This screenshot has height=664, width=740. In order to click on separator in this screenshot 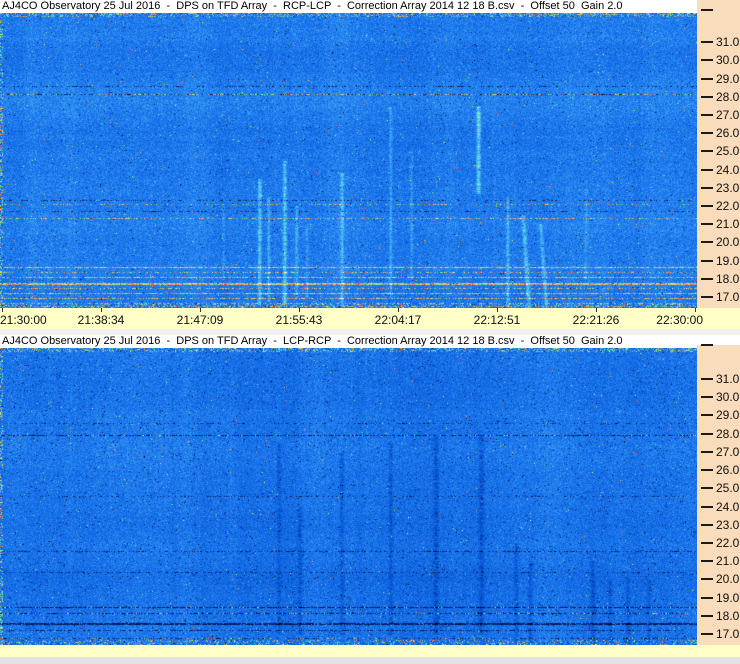, I will do `click(370, 332)`.